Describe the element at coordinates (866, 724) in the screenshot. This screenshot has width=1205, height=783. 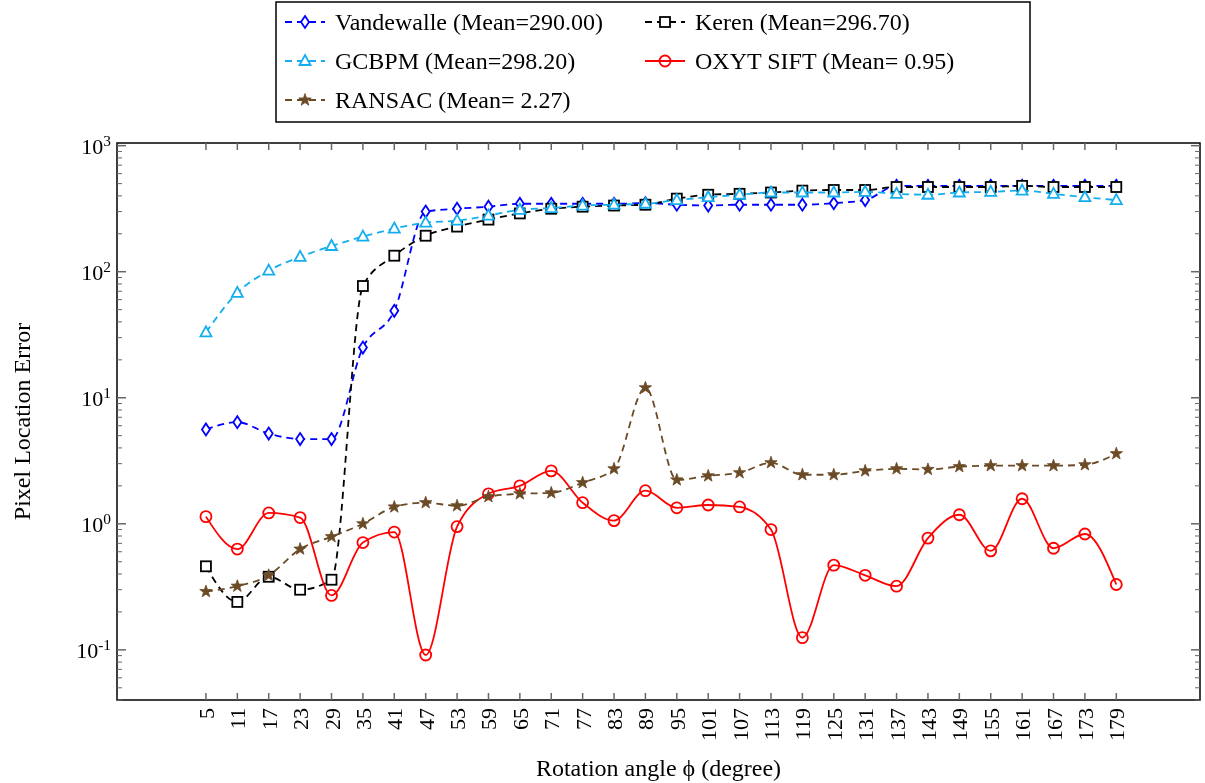
I see `x-tick-label: 131` at that location.